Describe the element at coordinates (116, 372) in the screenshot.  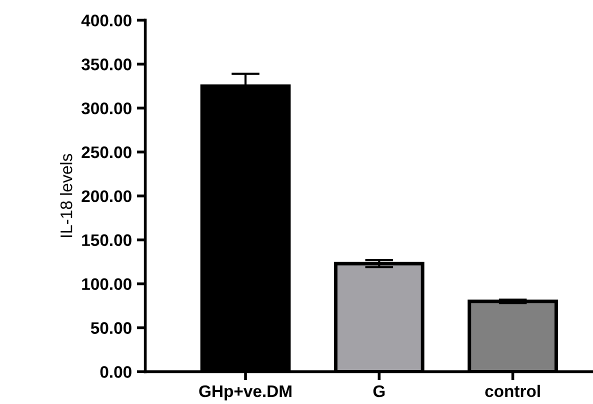
I see `y-tick-label: 0.00` at that location.